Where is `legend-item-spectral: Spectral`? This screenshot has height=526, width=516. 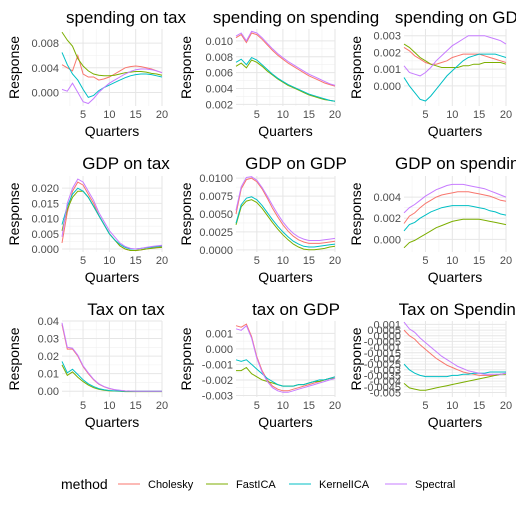 legend-item-spectral: Spectral is located at coordinates (420, 485).